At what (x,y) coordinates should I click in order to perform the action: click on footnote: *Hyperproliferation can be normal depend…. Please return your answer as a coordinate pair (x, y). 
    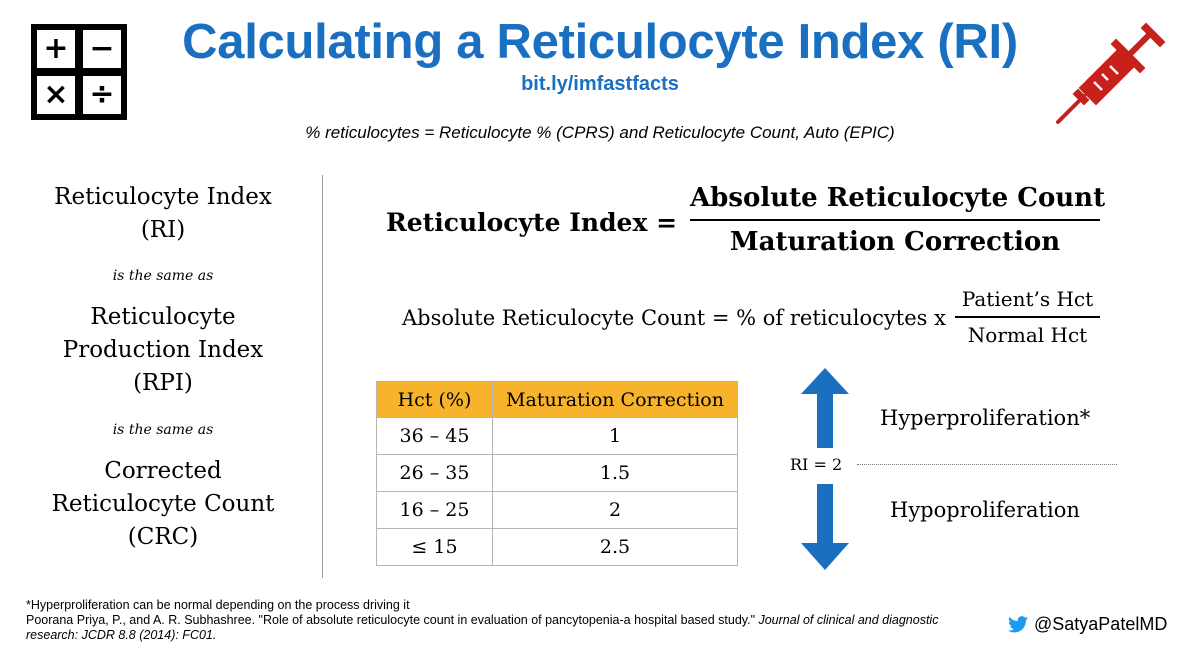
    Looking at the image, I should click on (218, 605).